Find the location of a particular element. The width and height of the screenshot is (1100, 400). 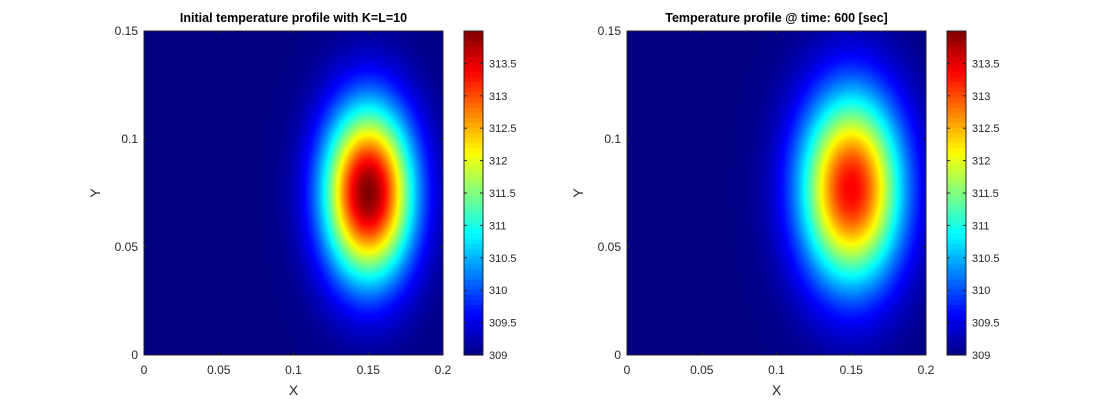

colorbar-tick-label: 313.5 is located at coordinates (986, 64).